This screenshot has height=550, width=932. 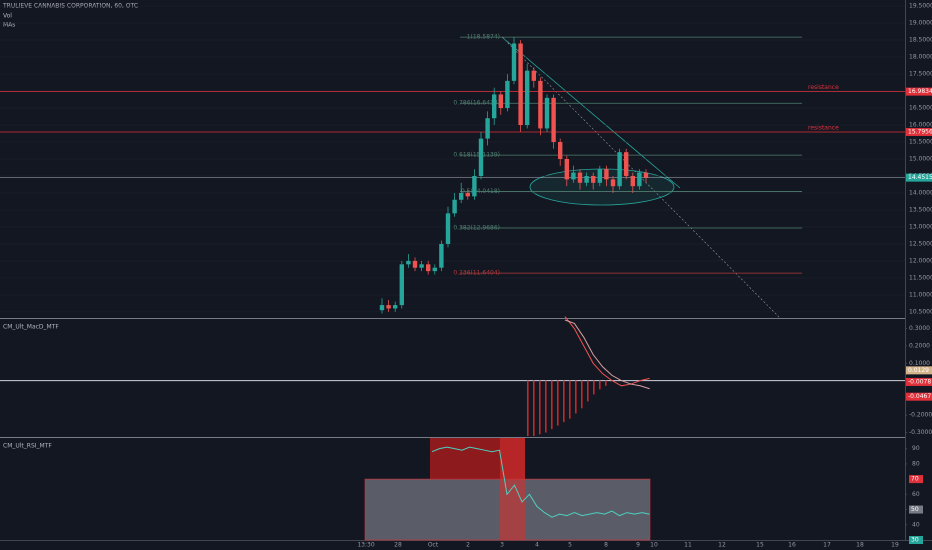 I want to click on macd-tick-label: -0.2000, so click(x=920, y=415).